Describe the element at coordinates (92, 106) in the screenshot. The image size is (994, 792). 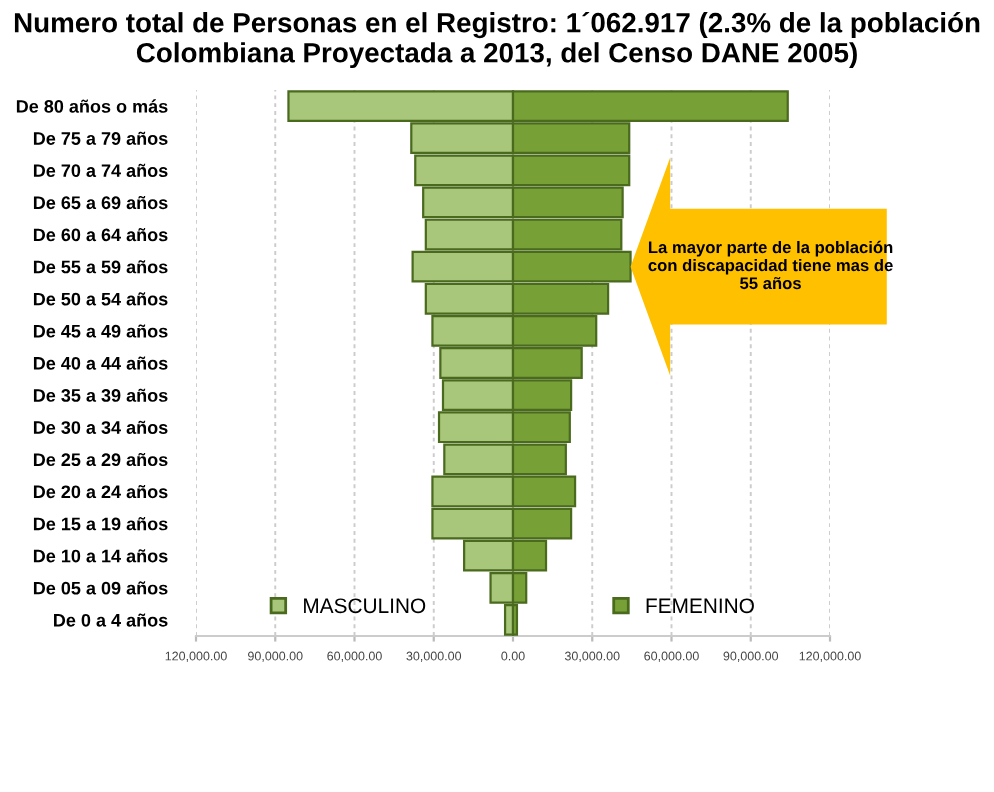
I see `y-tick-label: De 80 años o más` at that location.